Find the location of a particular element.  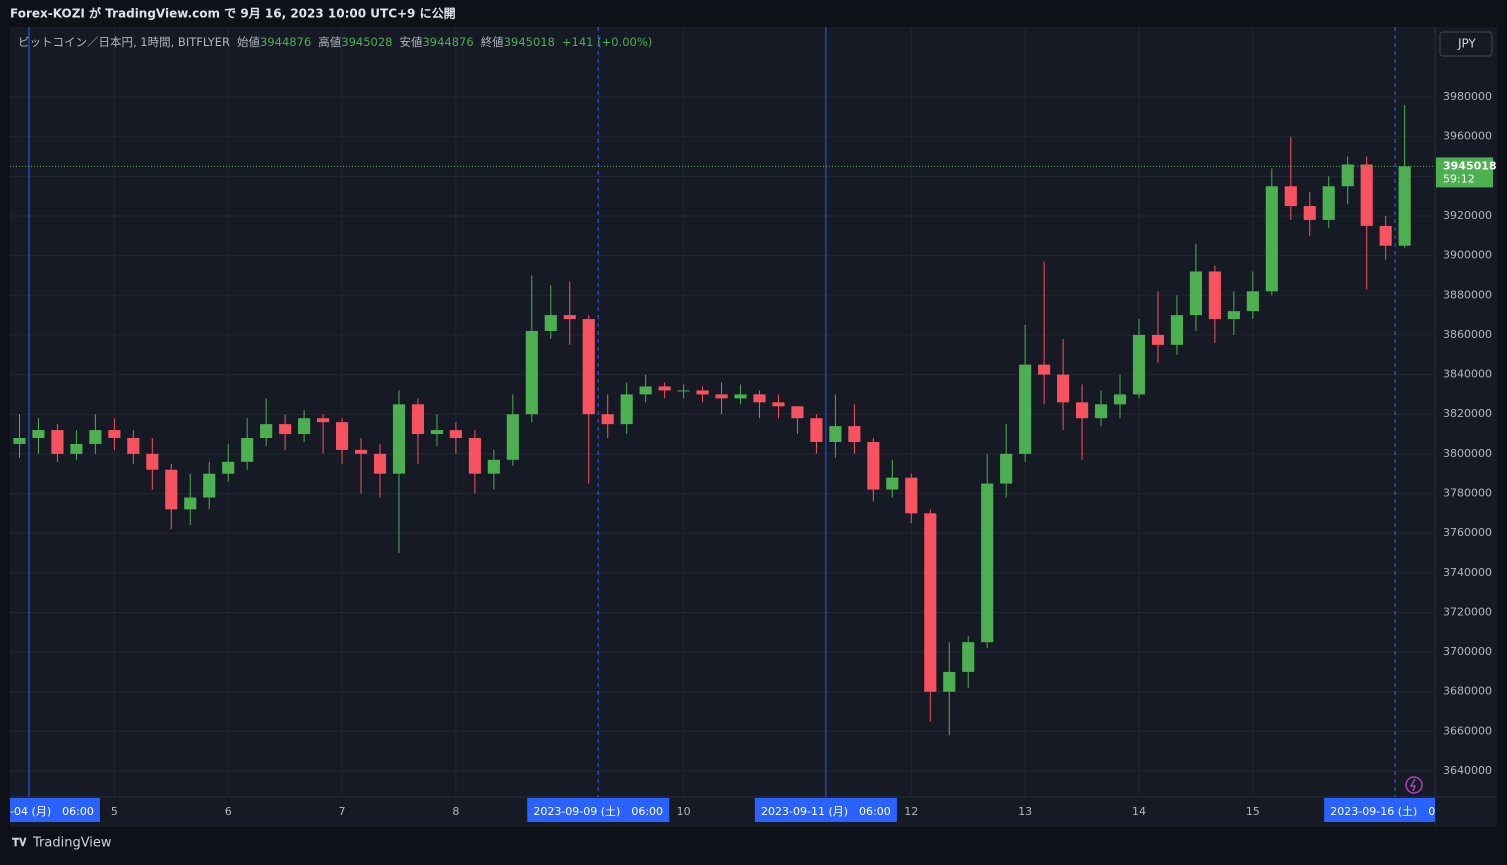

y-tick-label: 3700000 is located at coordinates (1467, 651).